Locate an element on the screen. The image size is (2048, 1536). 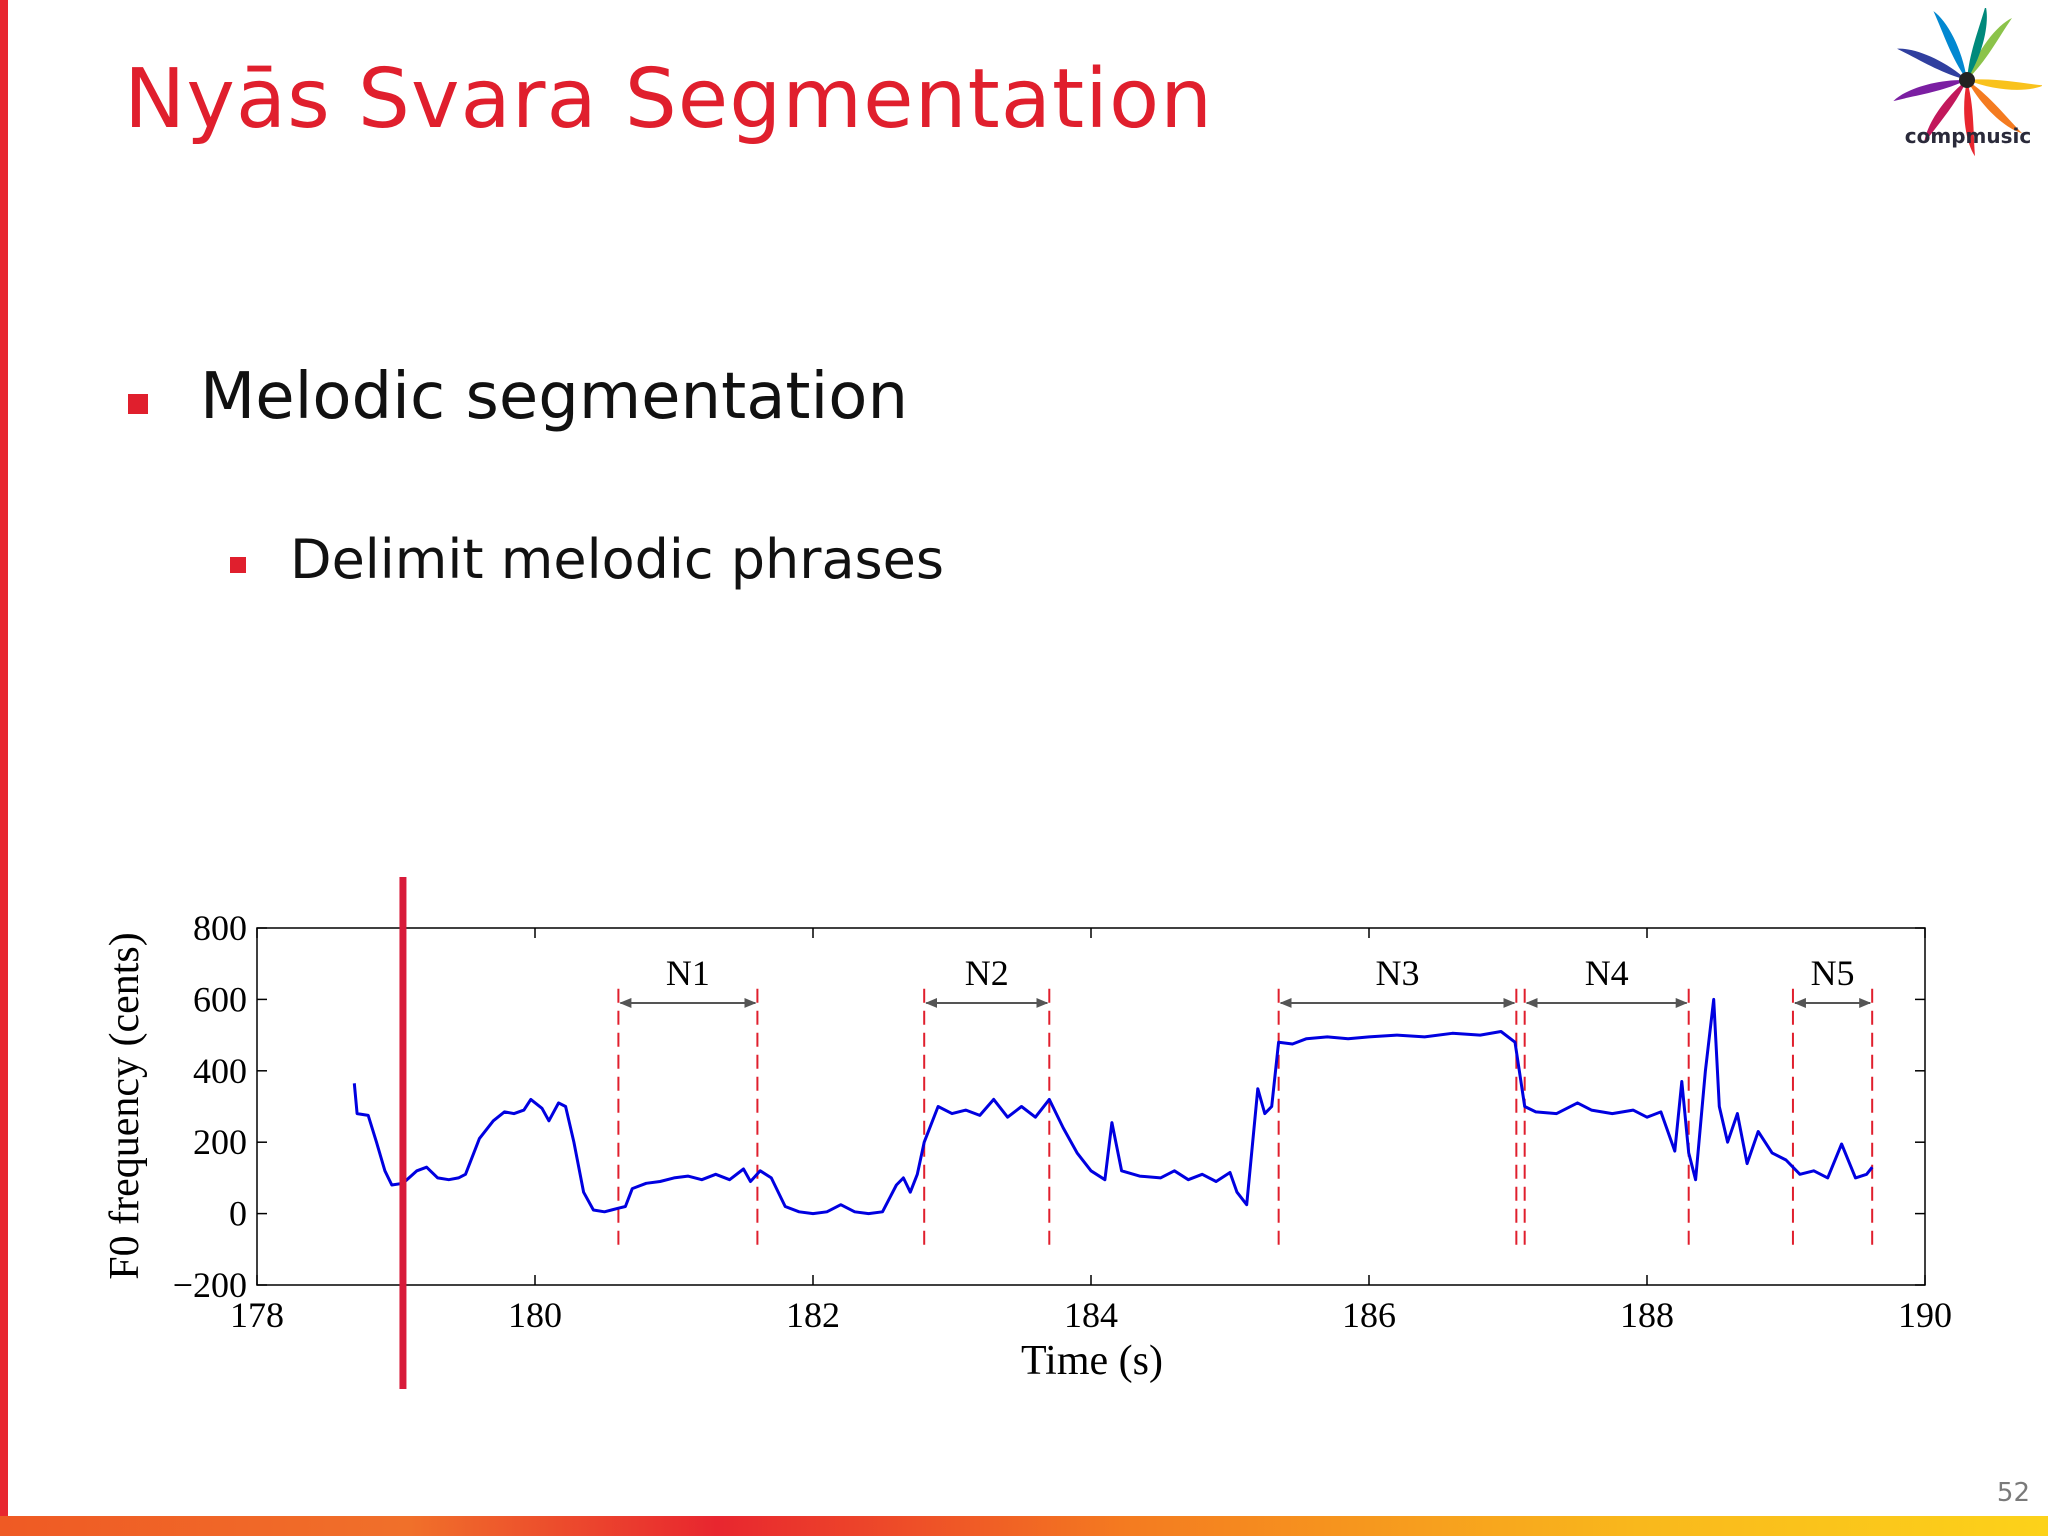
x-tick-label: 186 is located at coordinates (1369, 1315).